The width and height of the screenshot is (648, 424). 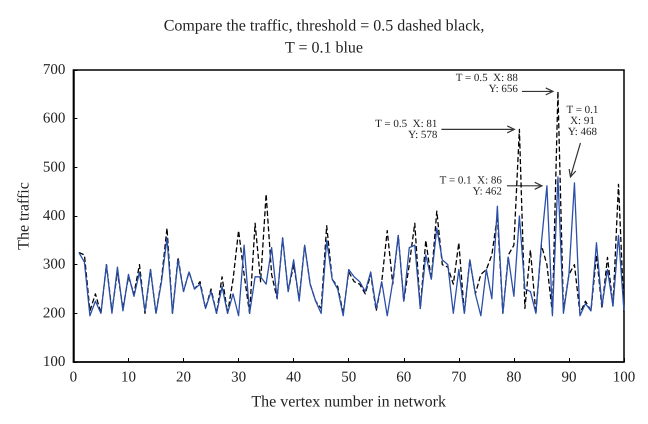 What do you see at coordinates (54, 167) in the screenshot?
I see `y-tick-label: 500` at bounding box center [54, 167].